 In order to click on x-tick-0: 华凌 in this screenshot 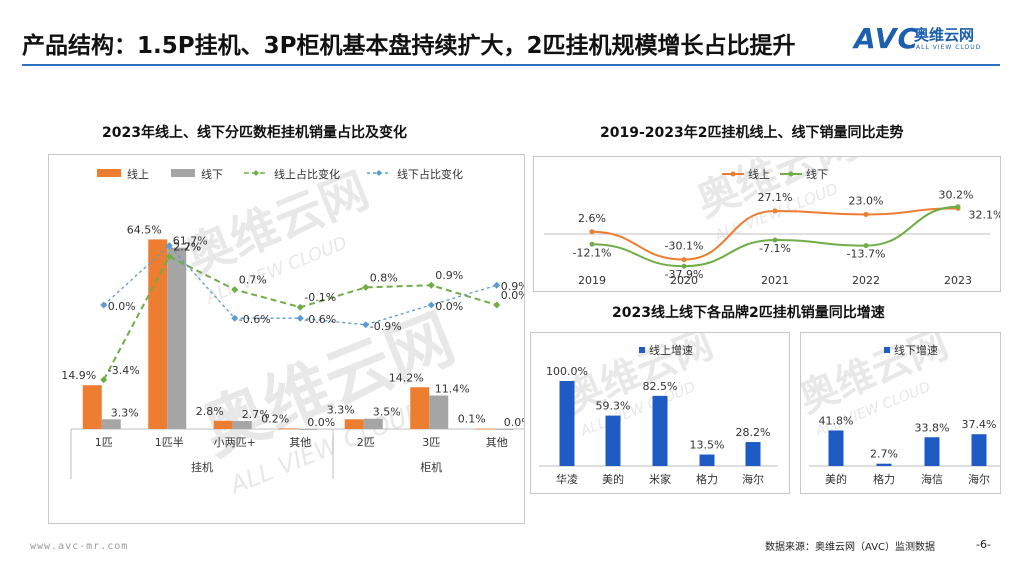, I will do `click(567, 479)`.